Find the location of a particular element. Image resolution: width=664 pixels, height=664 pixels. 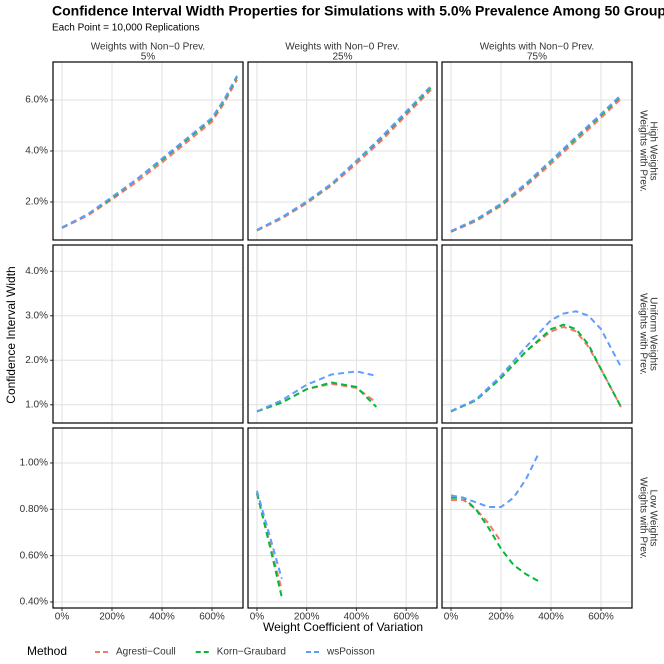

y-tick-label: 0.80% is located at coordinates (34, 509).